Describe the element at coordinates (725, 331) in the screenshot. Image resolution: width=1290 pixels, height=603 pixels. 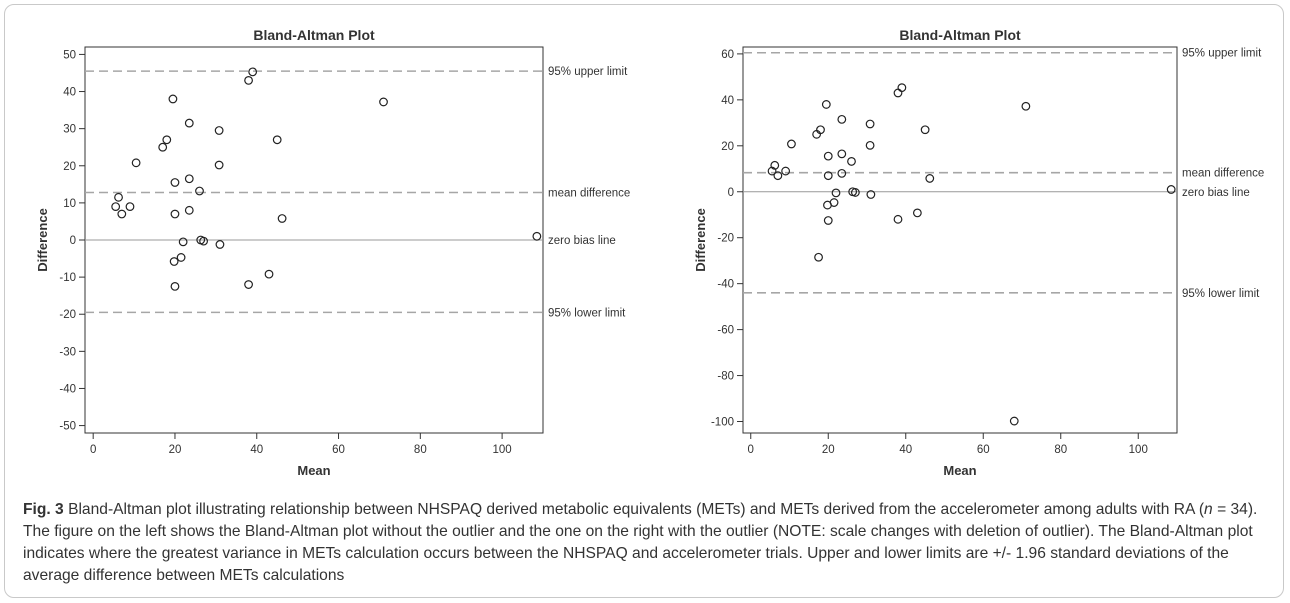
I see `y-tick-label: -60` at that location.